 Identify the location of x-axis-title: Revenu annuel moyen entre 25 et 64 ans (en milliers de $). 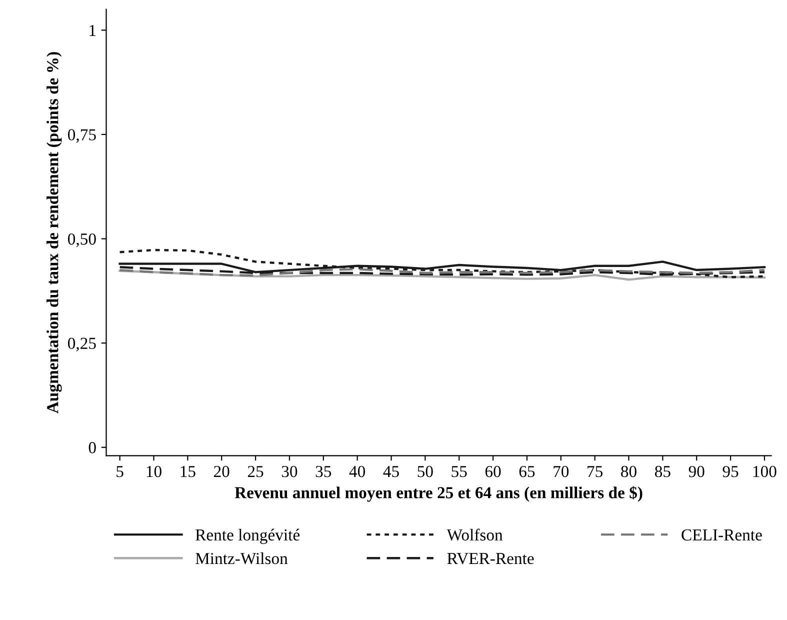
(438, 494).